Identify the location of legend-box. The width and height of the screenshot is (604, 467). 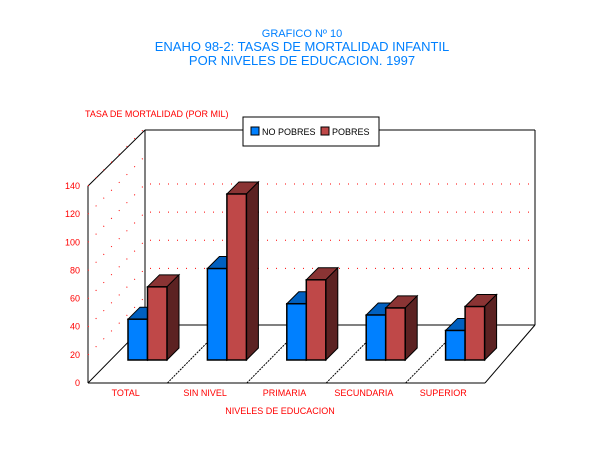
(311, 131).